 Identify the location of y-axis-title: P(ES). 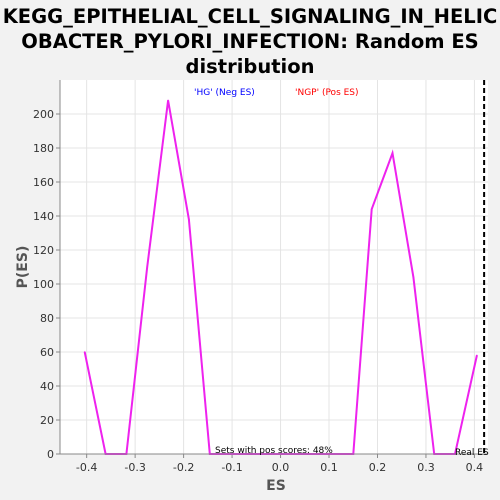
(23, 267).